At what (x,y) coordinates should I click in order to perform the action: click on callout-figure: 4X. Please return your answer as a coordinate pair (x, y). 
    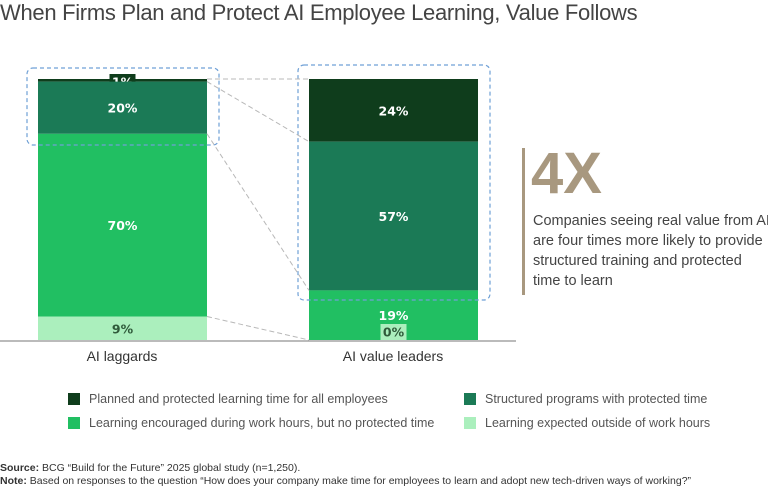
    Looking at the image, I should click on (566, 173).